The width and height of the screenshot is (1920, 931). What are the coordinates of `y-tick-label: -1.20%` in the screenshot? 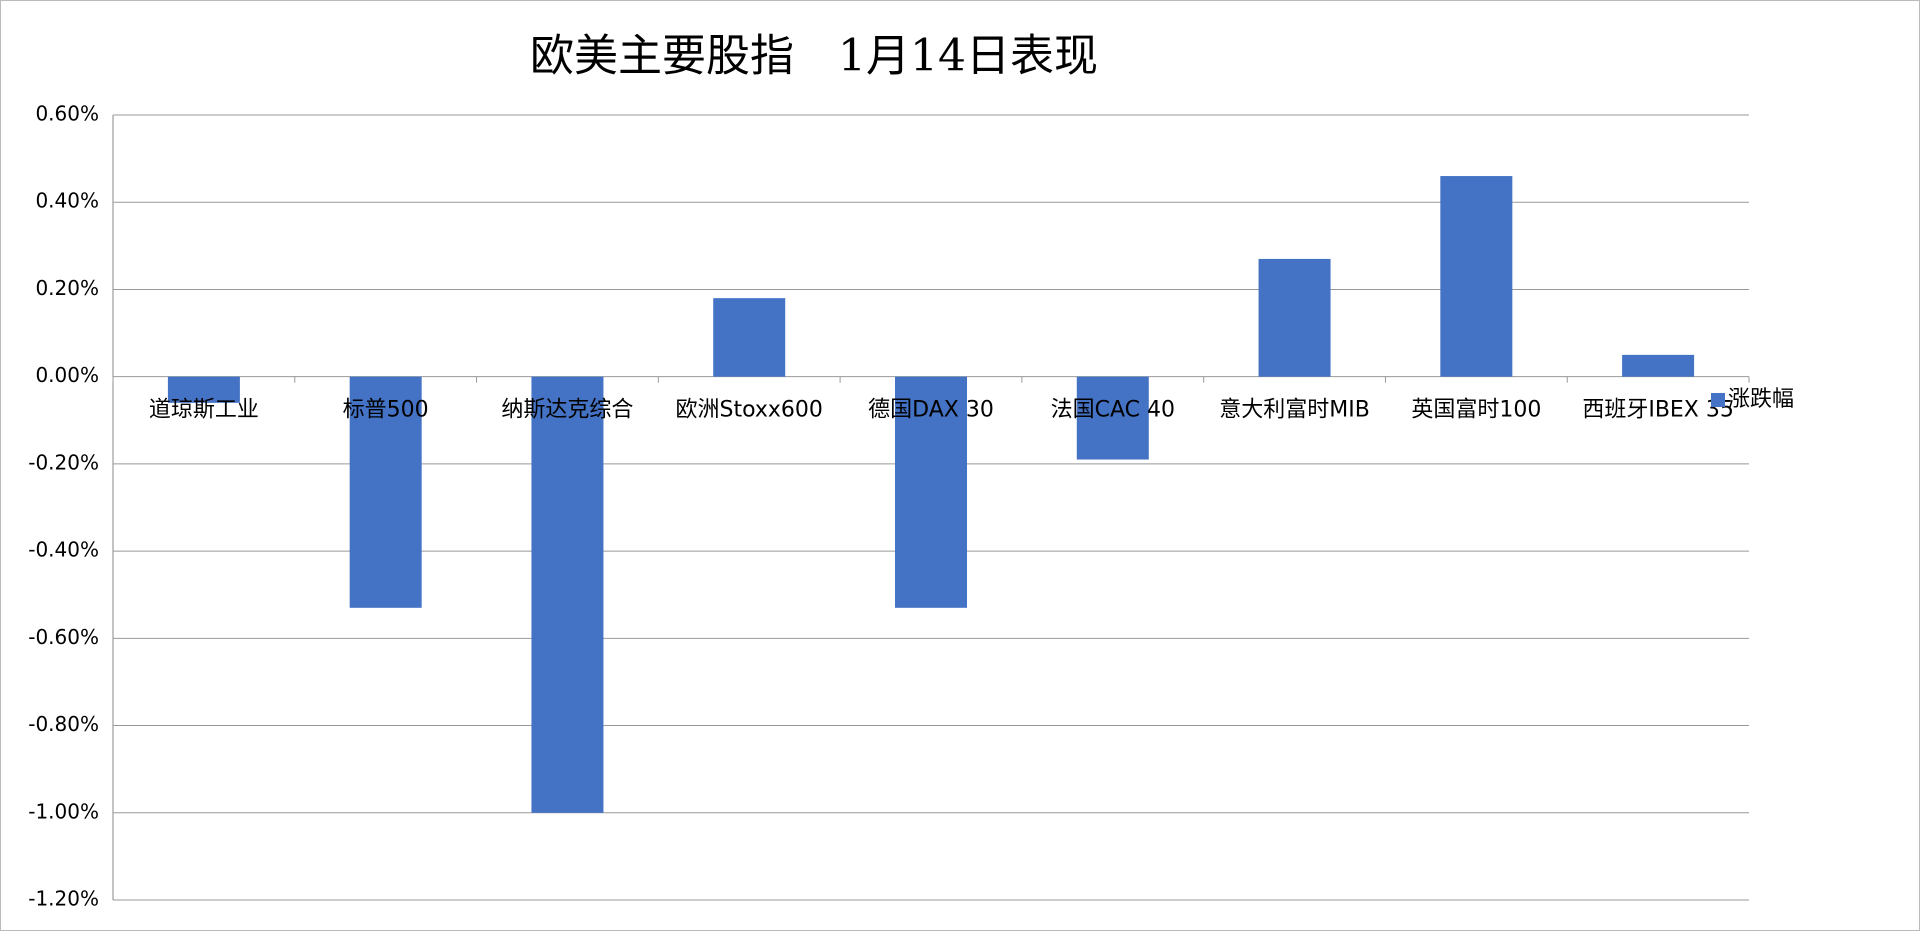 It's located at (63, 899).